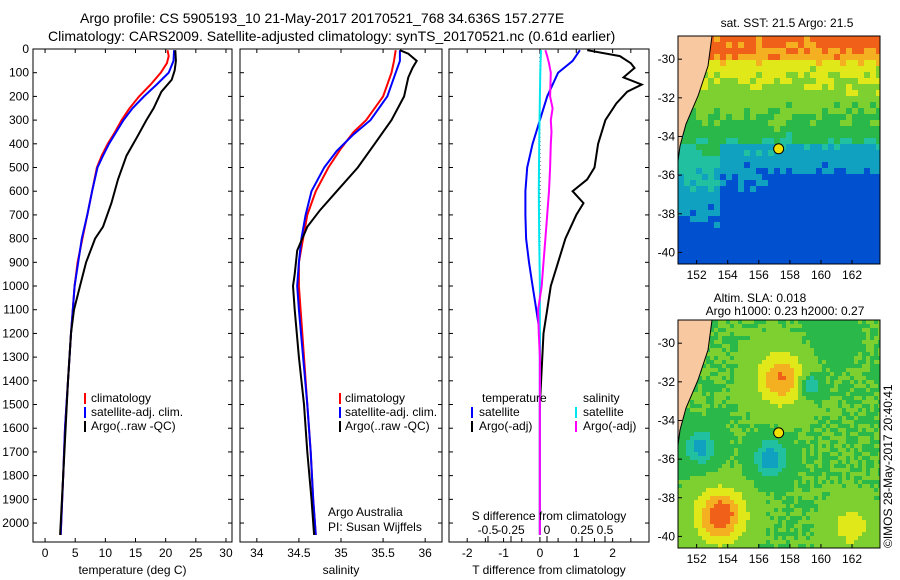 This screenshot has width=900, height=580. What do you see at coordinates (137, 412) in the screenshot?
I see `legend-label: satellite-adj. clim.` at bounding box center [137, 412].